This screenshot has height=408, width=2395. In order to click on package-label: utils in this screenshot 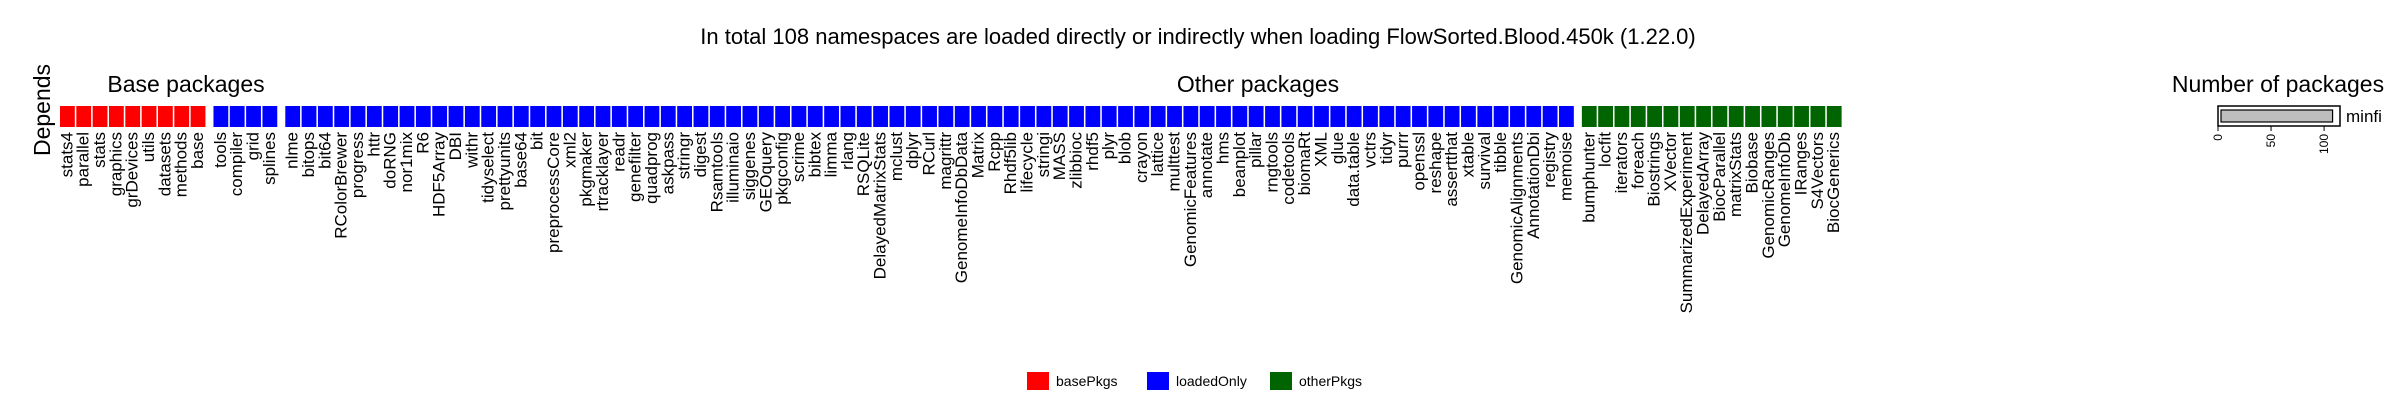, I will do `click(148, 147)`.